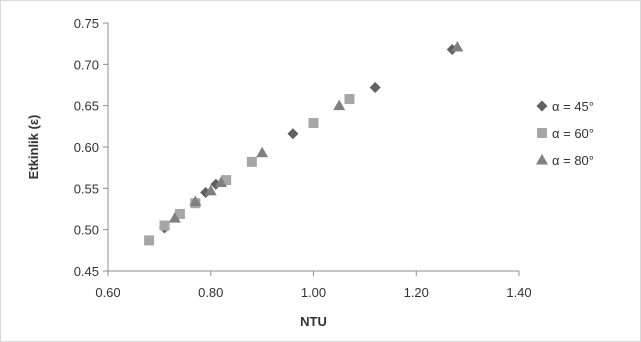 Image resolution: width=641 pixels, height=342 pixels. I want to click on legend: α = 45° α = 60° α = 80°, so click(565, 133).